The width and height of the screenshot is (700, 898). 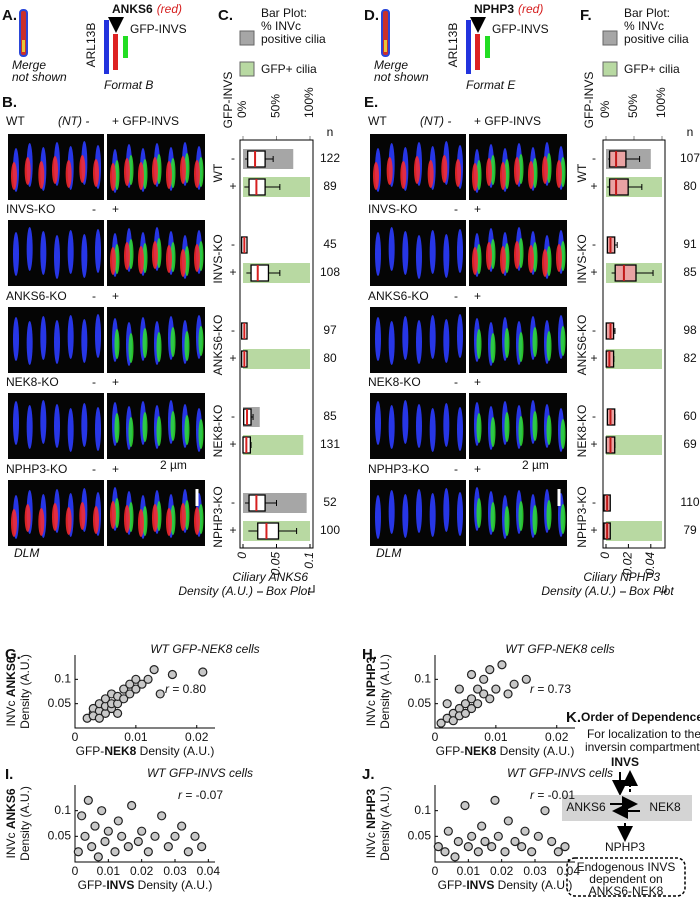 I want to click on column-label: +, so click(x=477, y=382).